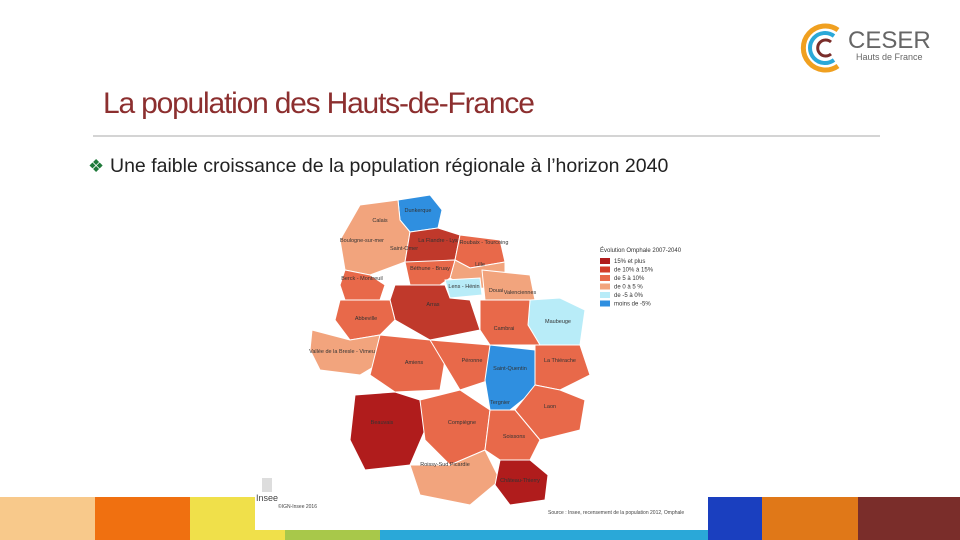 The height and width of the screenshot is (540, 960). What do you see at coordinates (414, 363) in the screenshot?
I see `zone-label: Amiens` at bounding box center [414, 363].